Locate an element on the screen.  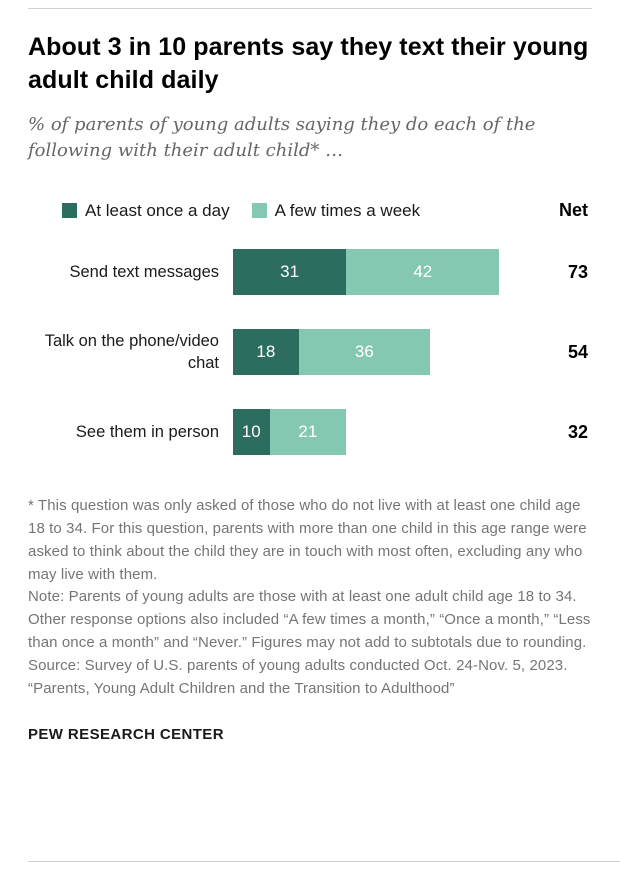
bar-value-label: 18 is located at coordinates (266, 352).